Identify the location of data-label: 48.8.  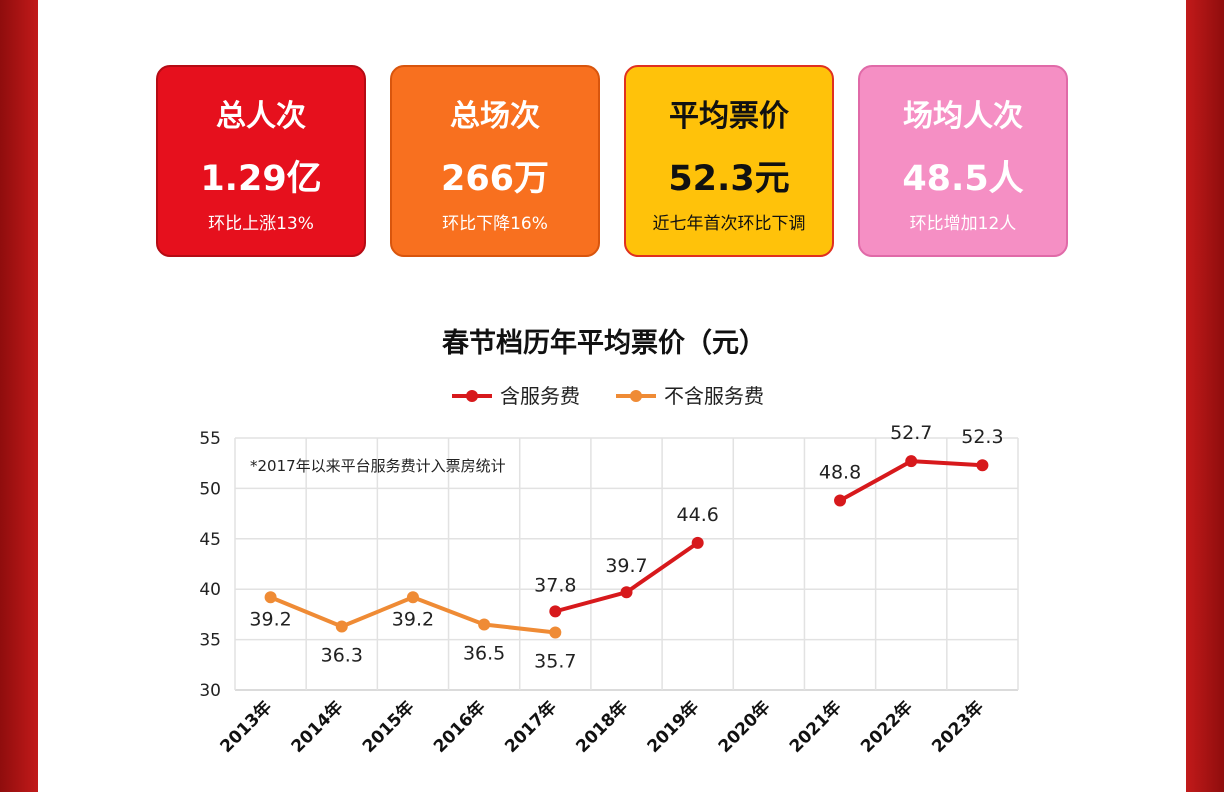
(840, 472).